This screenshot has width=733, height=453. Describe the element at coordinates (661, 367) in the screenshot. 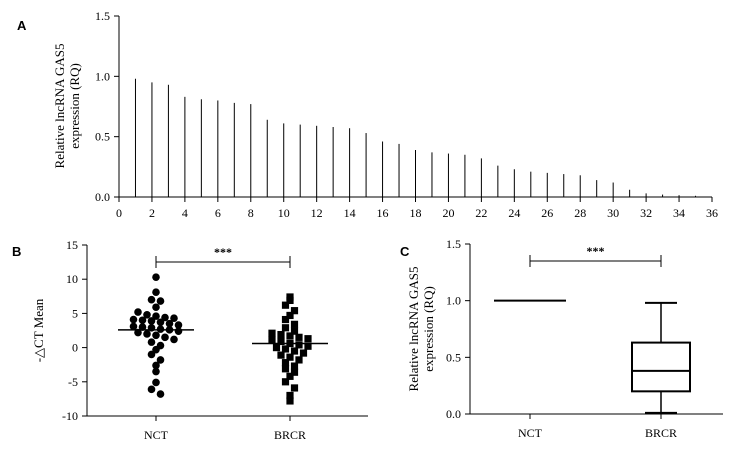

I see `c-box` at that location.